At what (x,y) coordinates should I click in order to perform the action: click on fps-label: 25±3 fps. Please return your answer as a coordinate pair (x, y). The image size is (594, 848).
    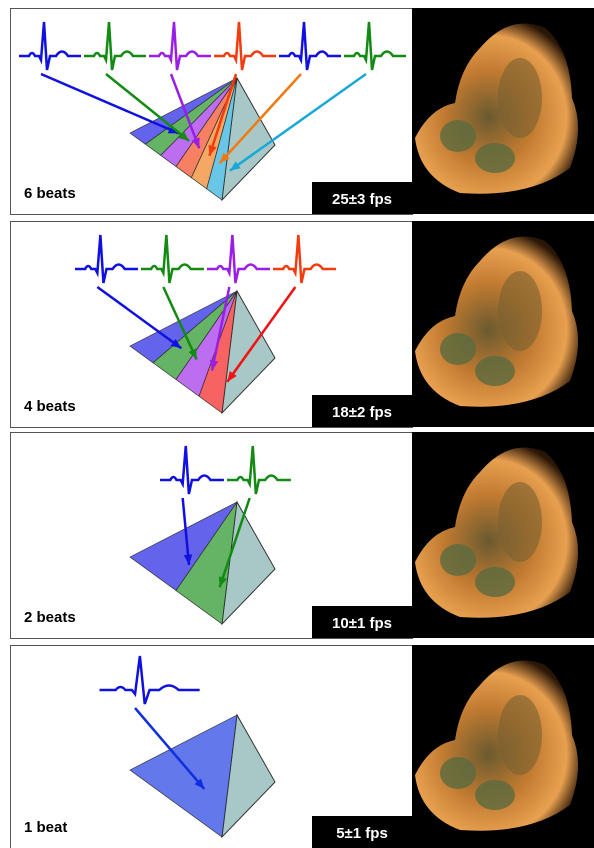
    Looking at the image, I should click on (362, 199).